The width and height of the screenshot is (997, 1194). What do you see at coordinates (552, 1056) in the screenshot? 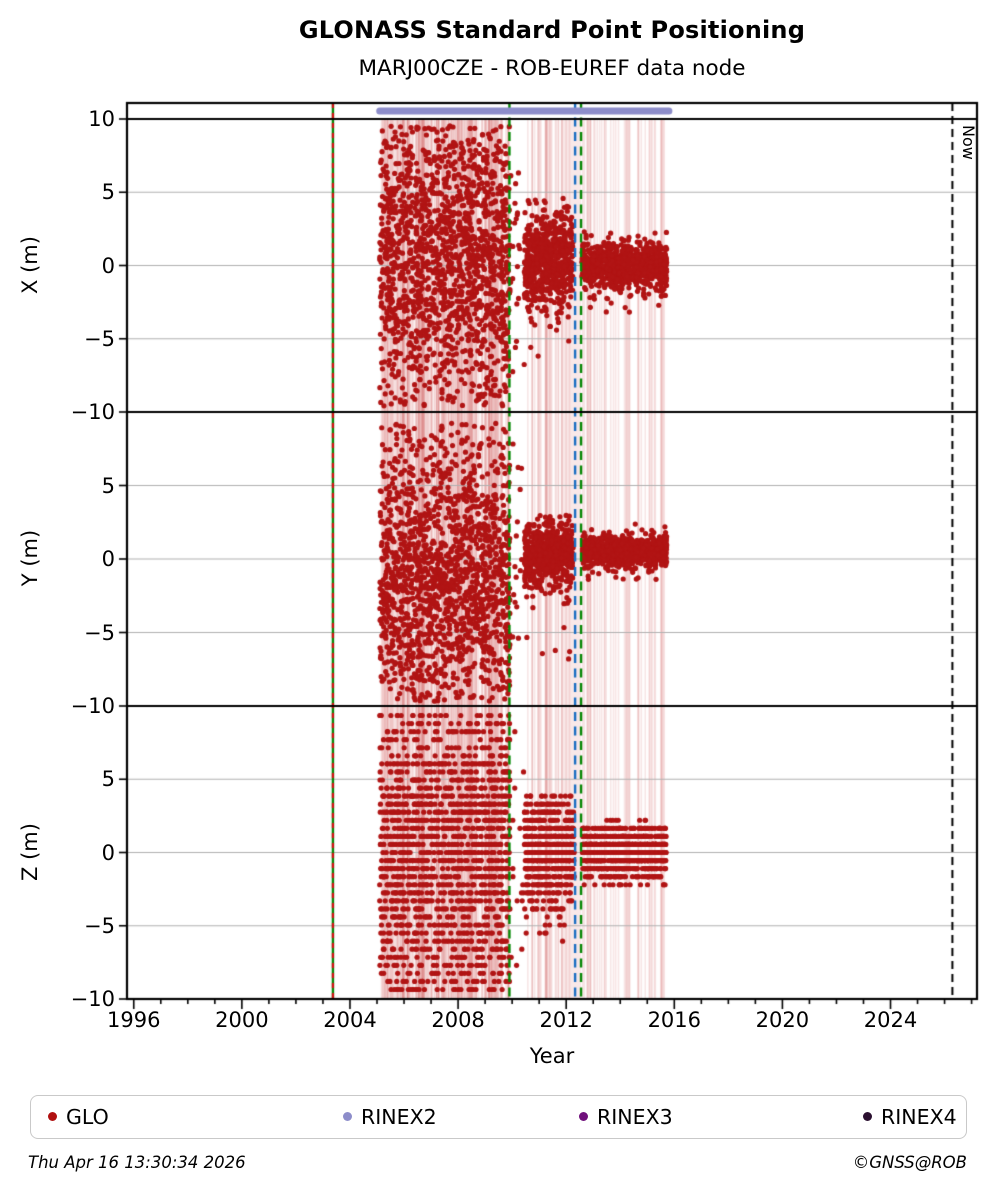
I see `x-axis-title: Year` at bounding box center [552, 1056].